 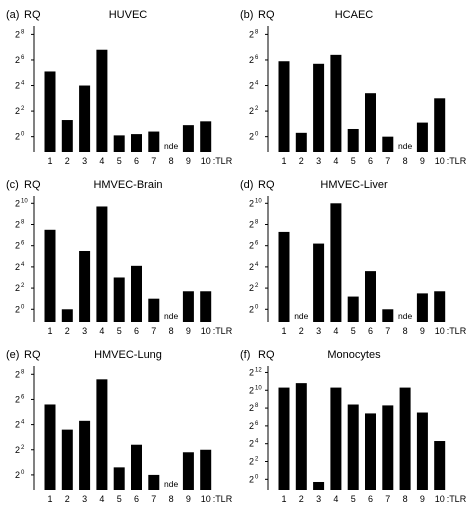 What do you see at coordinates (246, 185) in the screenshot?
I see `panel-label: (d)` at bounding box center [246, 185].